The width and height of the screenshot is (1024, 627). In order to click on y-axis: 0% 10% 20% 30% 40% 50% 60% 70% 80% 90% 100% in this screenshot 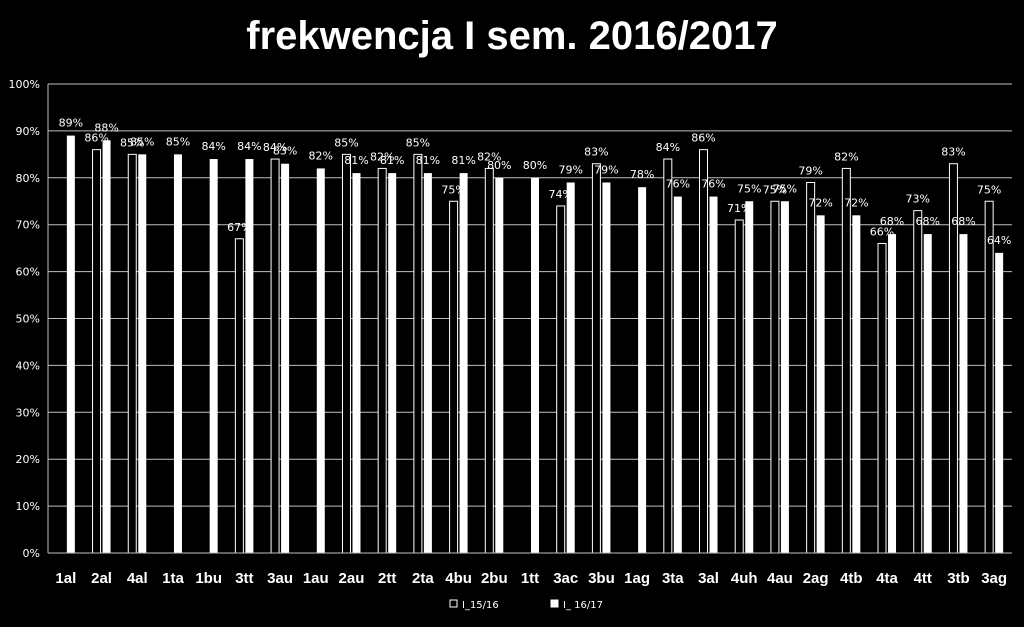, I will do `click(29, 319)`.